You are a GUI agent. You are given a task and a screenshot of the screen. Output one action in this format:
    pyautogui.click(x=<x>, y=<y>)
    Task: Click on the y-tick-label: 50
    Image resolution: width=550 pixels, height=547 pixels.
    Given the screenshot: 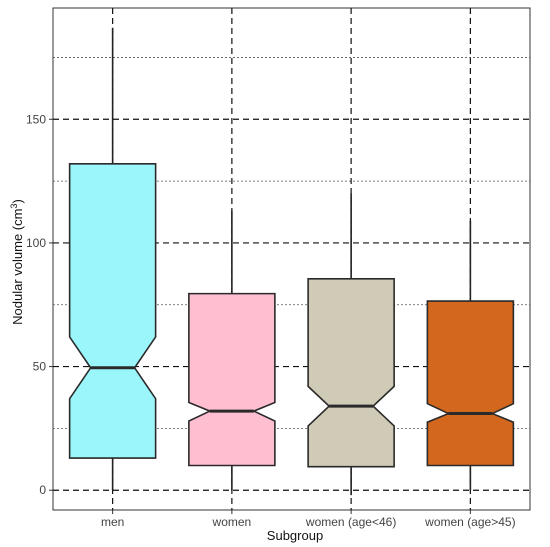 What is the action you would take?
    pyautogui.click(x=40, y=367)
    